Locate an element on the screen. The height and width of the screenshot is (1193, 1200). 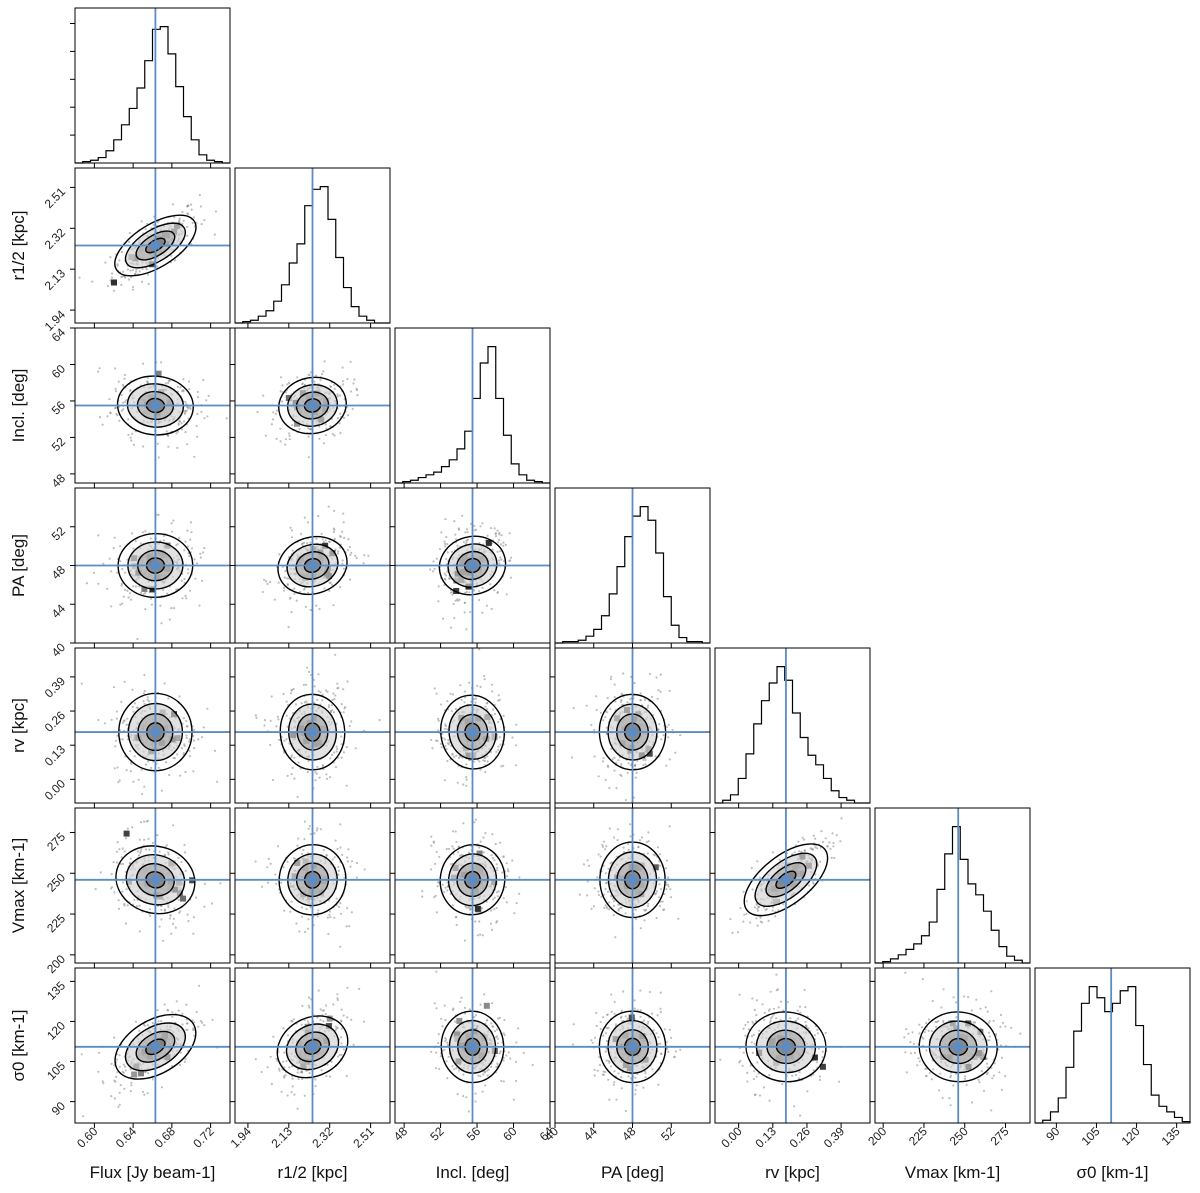
y-tick-label: 48 is located at coordinates (59, 481).